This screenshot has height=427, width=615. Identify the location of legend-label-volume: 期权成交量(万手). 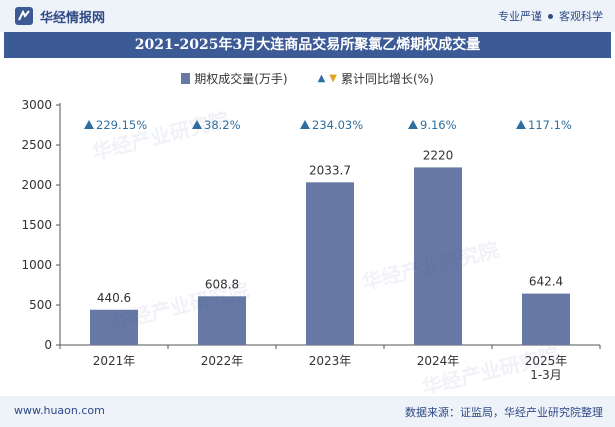
(241, 79).